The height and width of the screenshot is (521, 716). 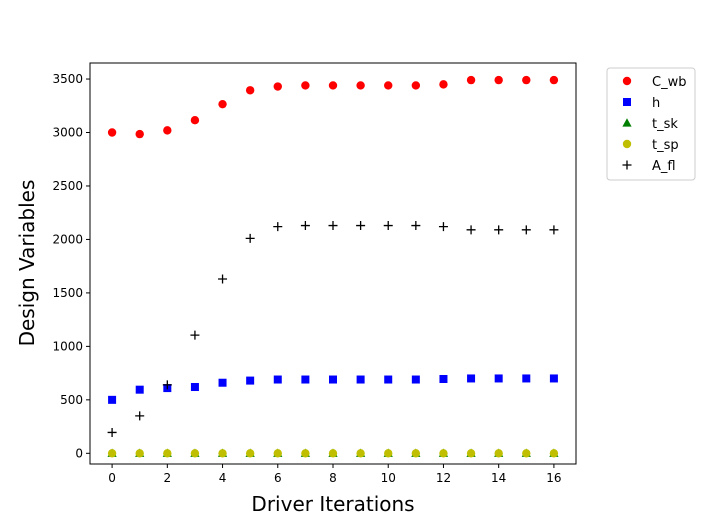 I want to click on legend-frame, so click(x=651, y=124).